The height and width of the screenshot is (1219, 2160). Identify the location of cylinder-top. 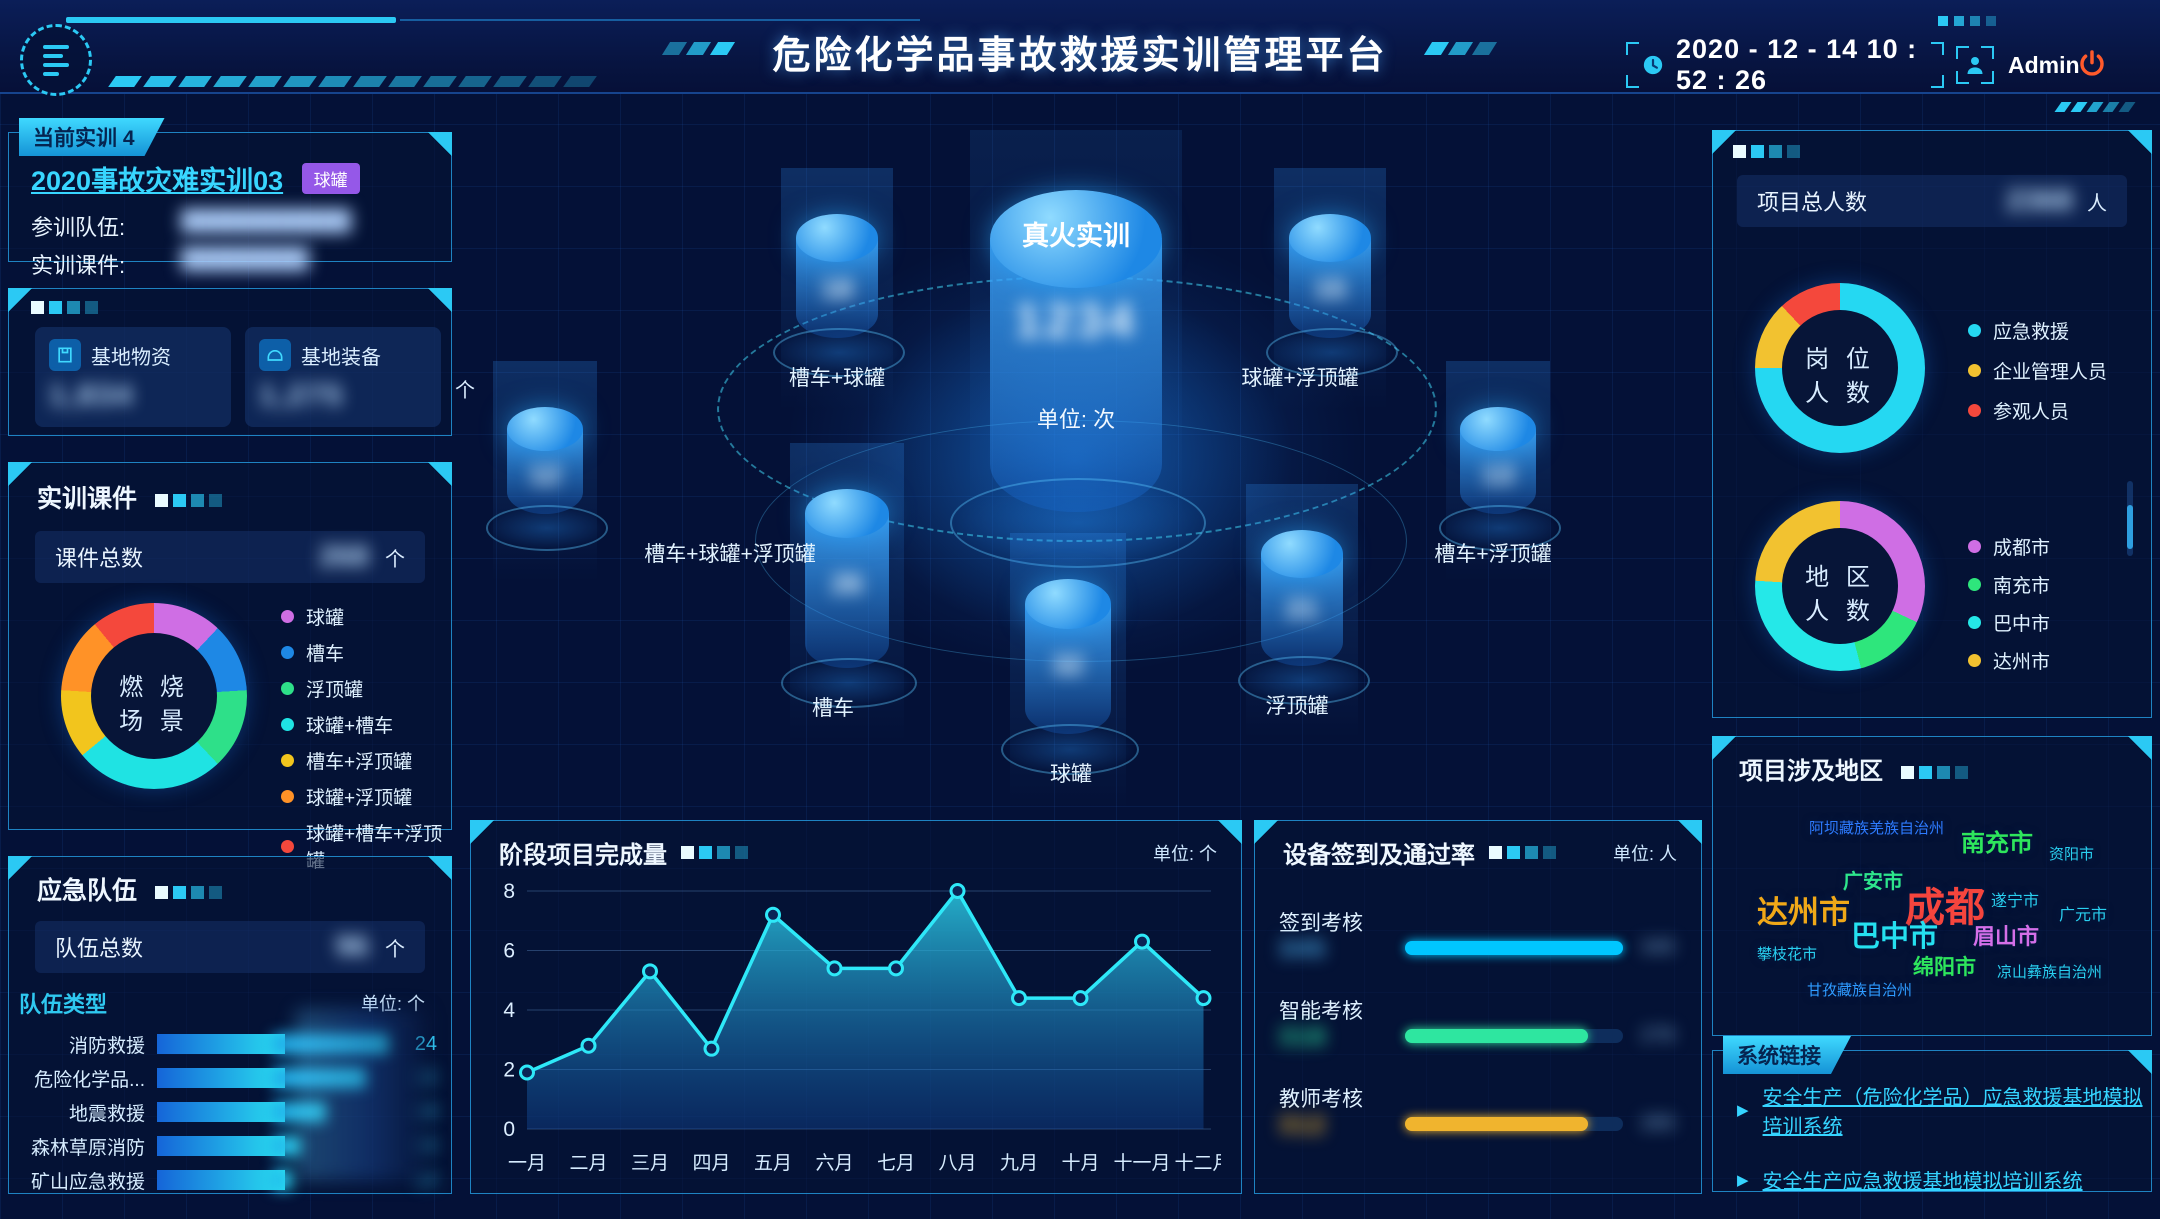
(1498, 429).